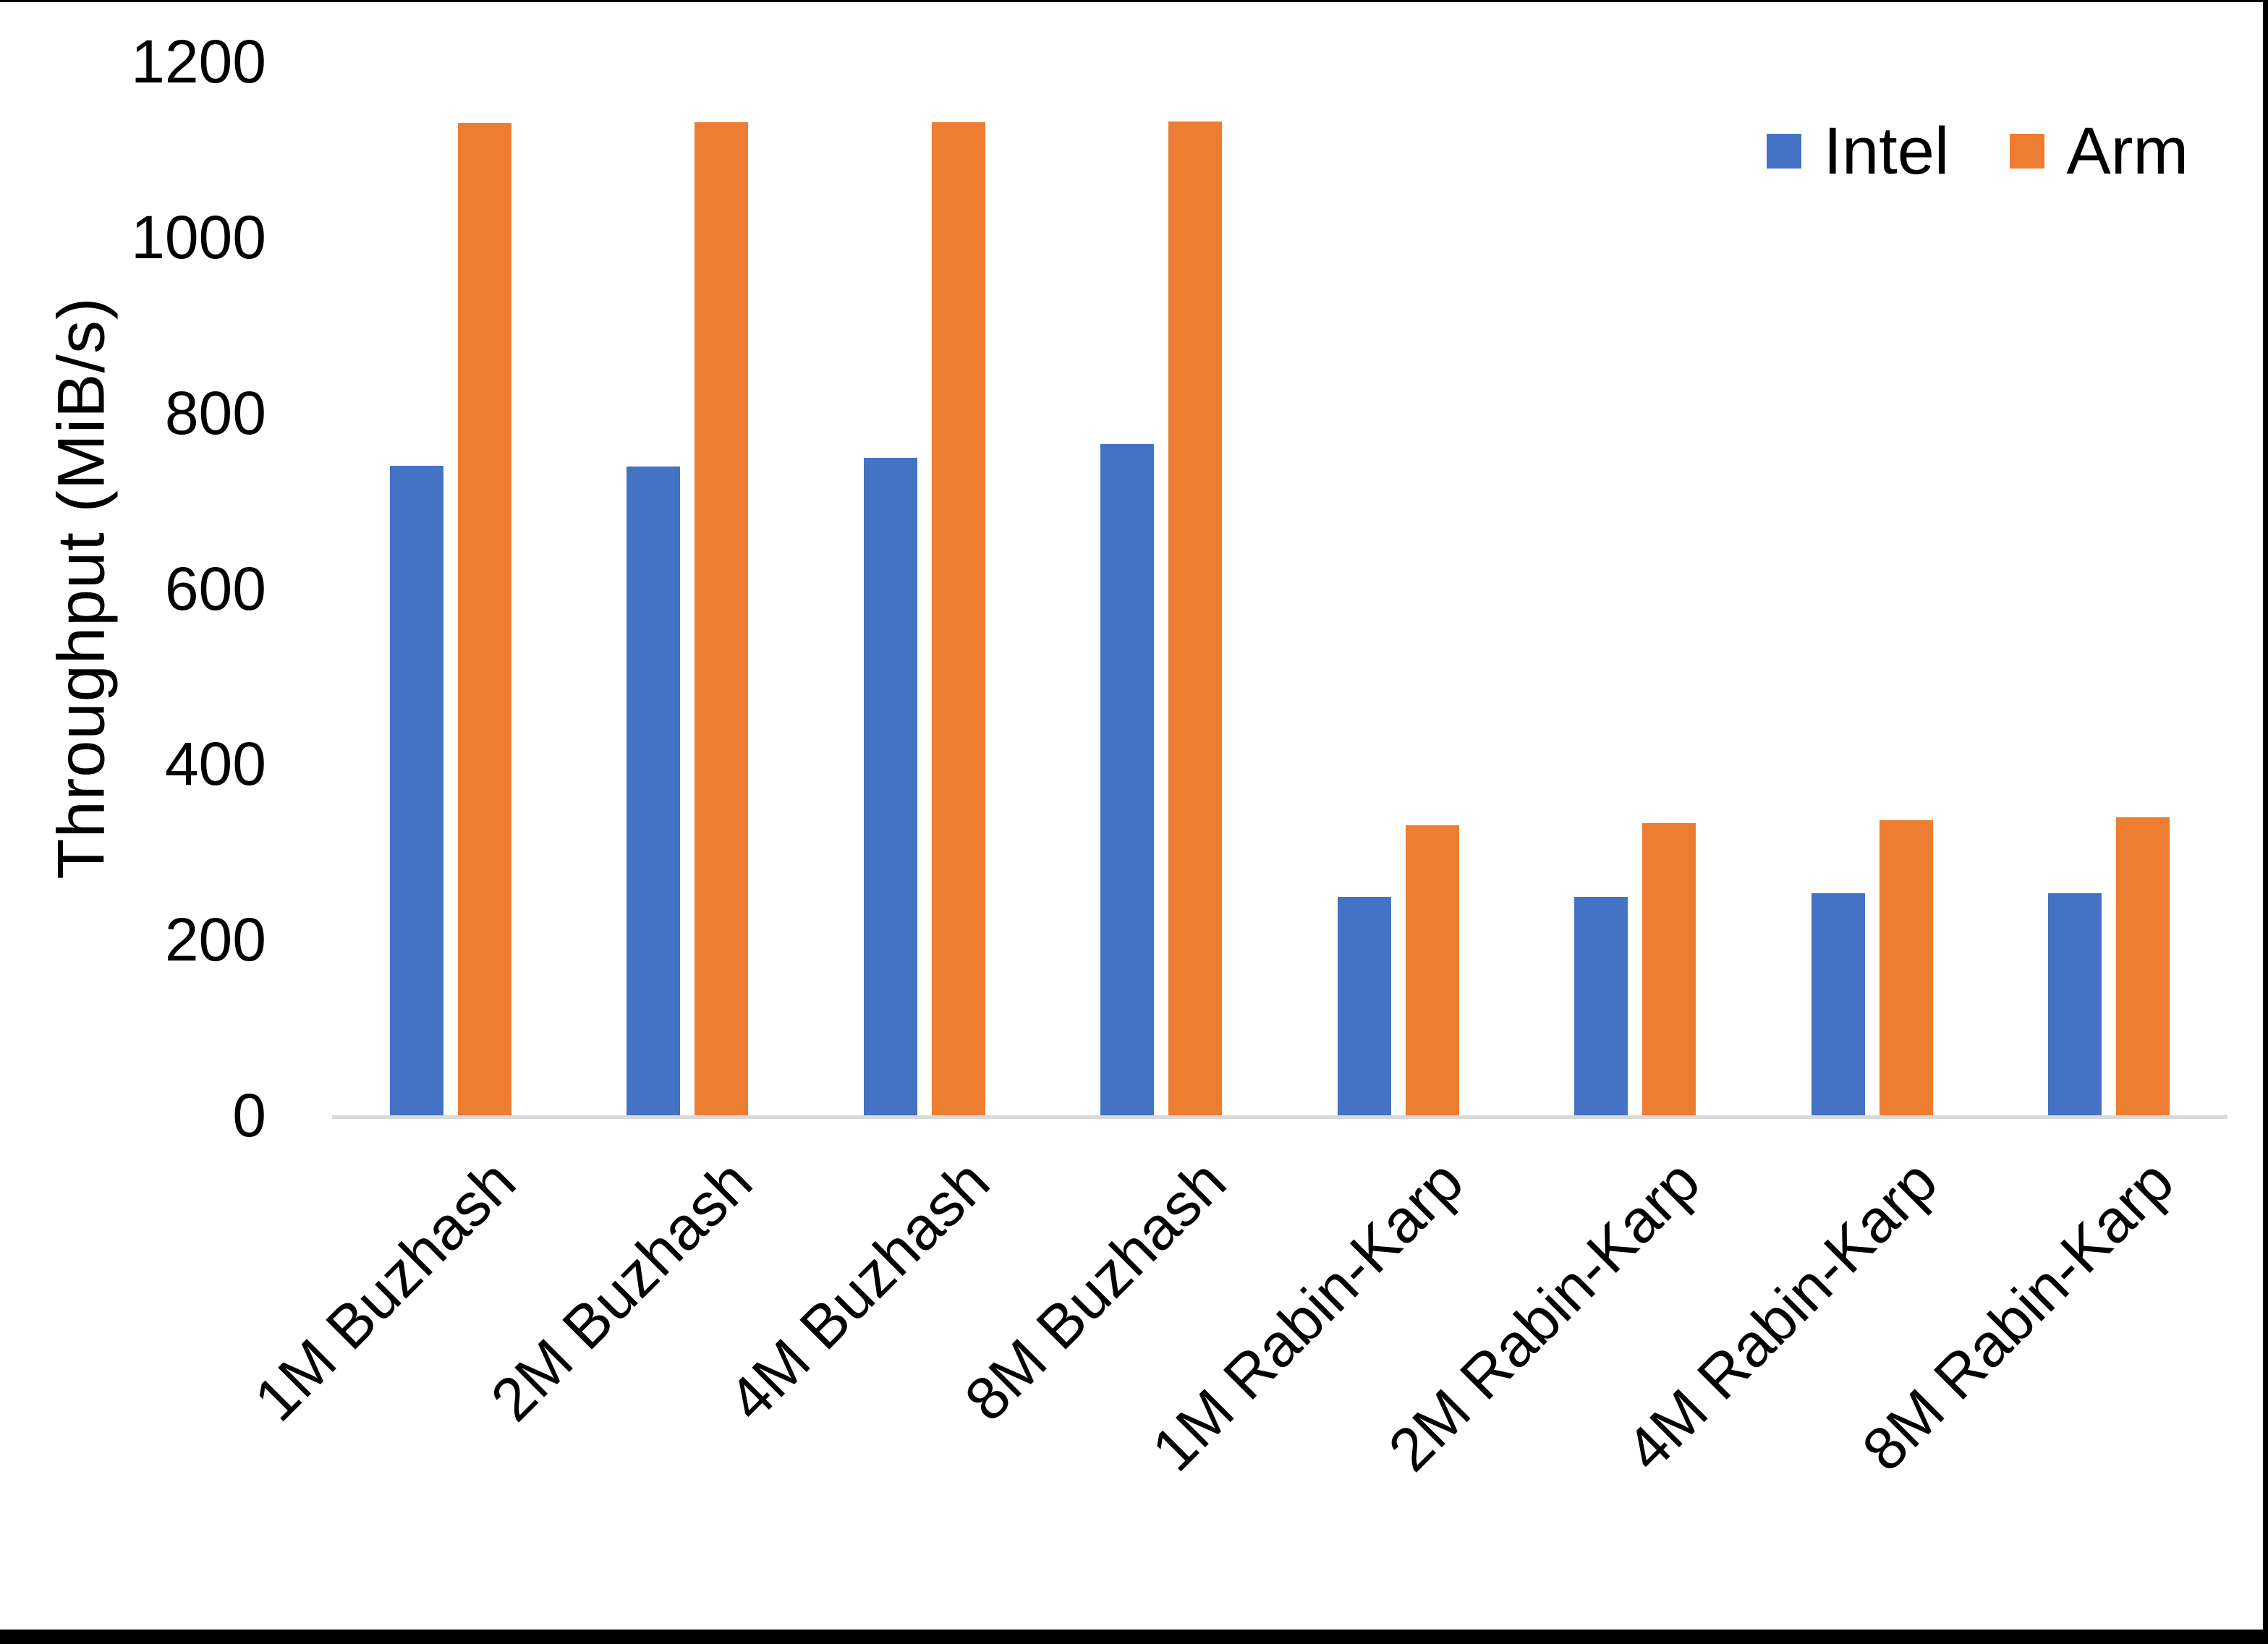  I want to click on legend-label: Arm, so click(2127, 151).